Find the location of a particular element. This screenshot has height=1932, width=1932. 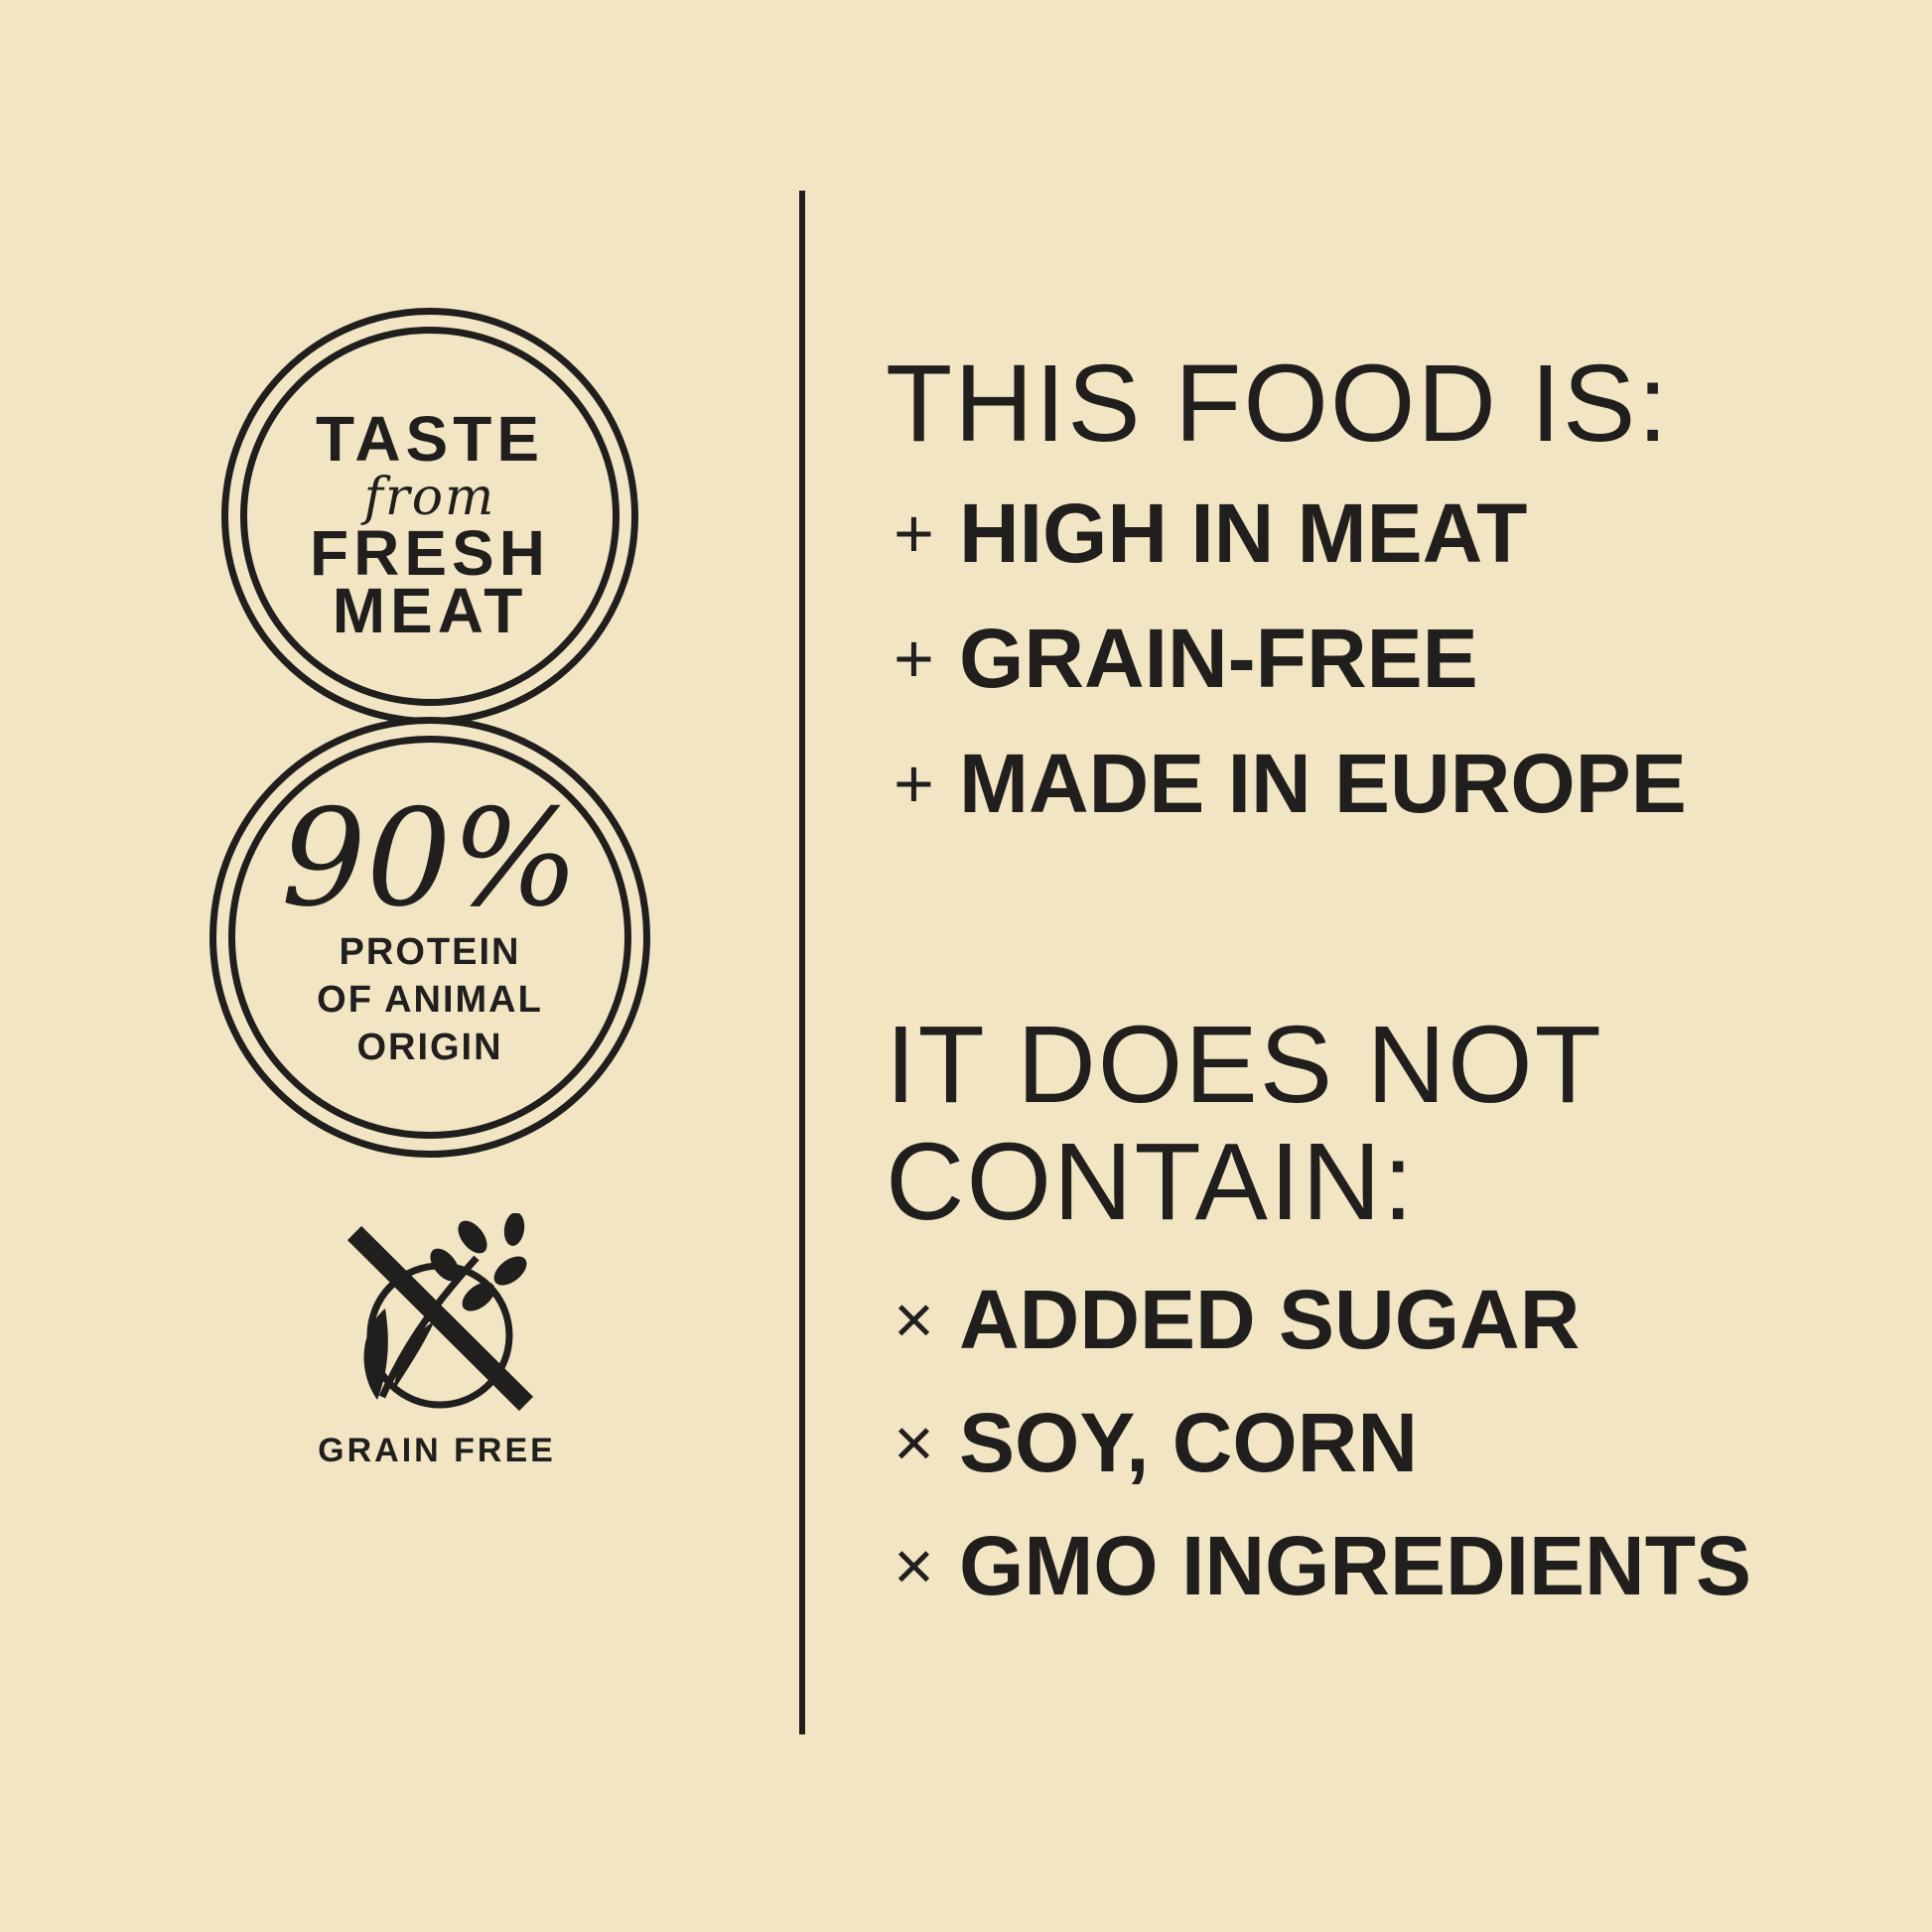

positive-item-label: HIGH IN MEAT is located at coordinates (1244, 533).